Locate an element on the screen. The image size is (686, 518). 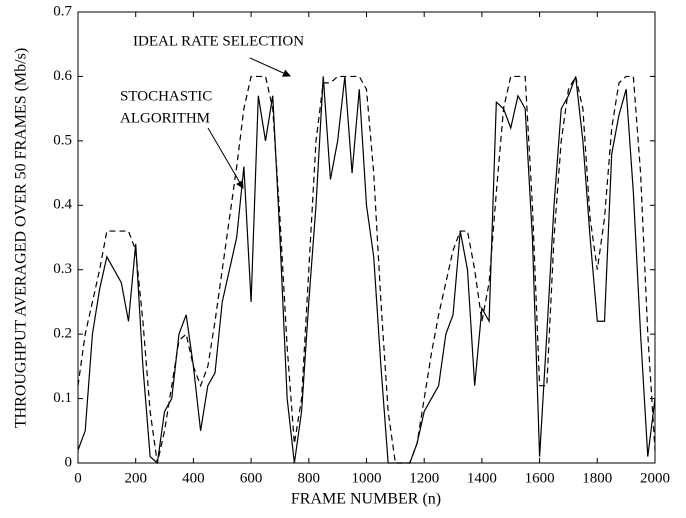
x-tick-label: 400 is located at coordinates (193, 478).